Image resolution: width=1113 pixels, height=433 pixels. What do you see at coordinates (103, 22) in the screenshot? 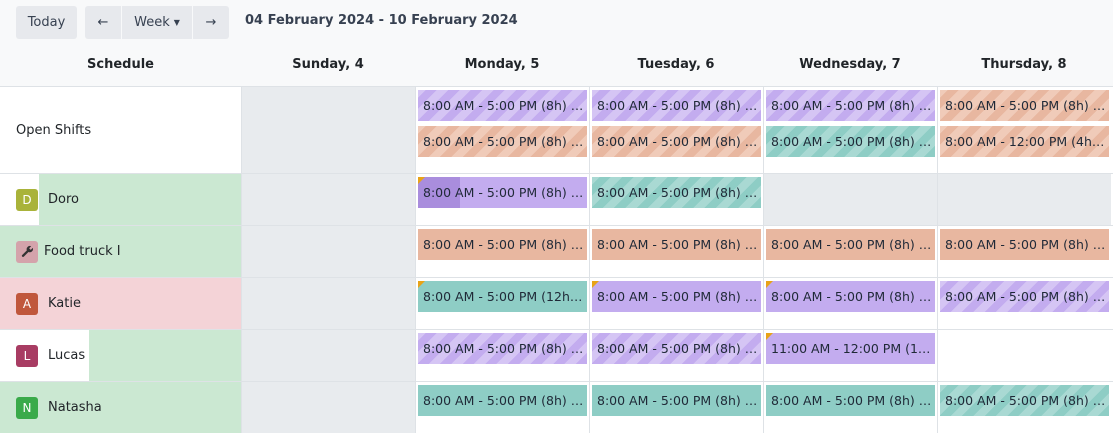
I see `previous-button: ←` at bounding box center [103, 22].